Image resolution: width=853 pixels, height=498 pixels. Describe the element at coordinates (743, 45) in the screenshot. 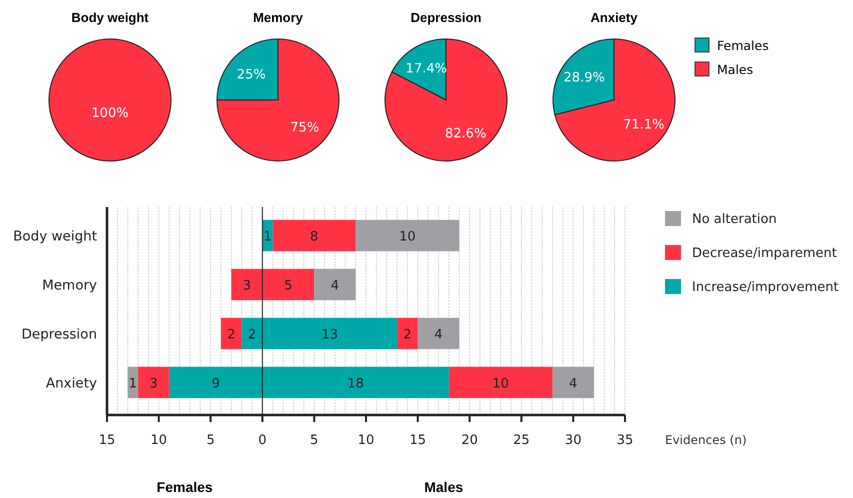

I see `legend-label: Females` at that location.